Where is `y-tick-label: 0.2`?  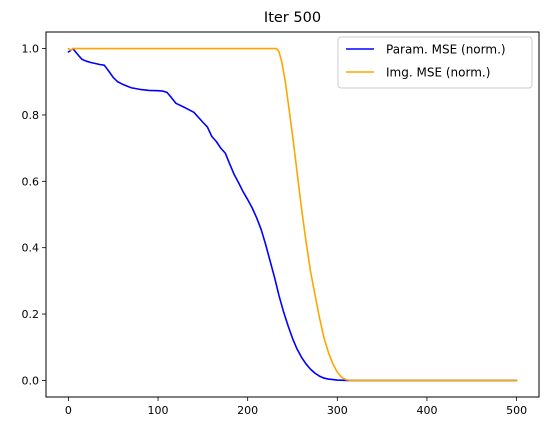 y-tick-label: 0.2 is located at coordinates (31, 314).